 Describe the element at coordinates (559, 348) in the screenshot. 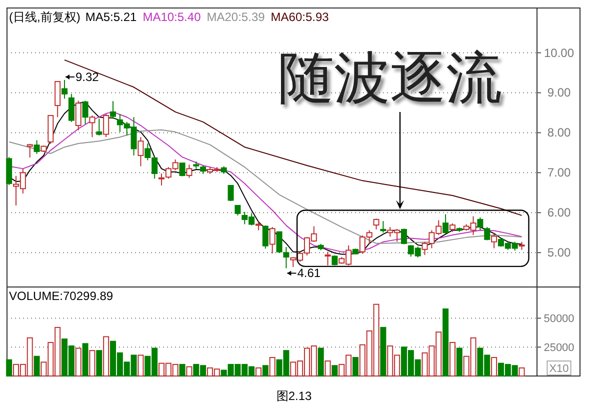

I see `y-tick-label: 25000` at that location.